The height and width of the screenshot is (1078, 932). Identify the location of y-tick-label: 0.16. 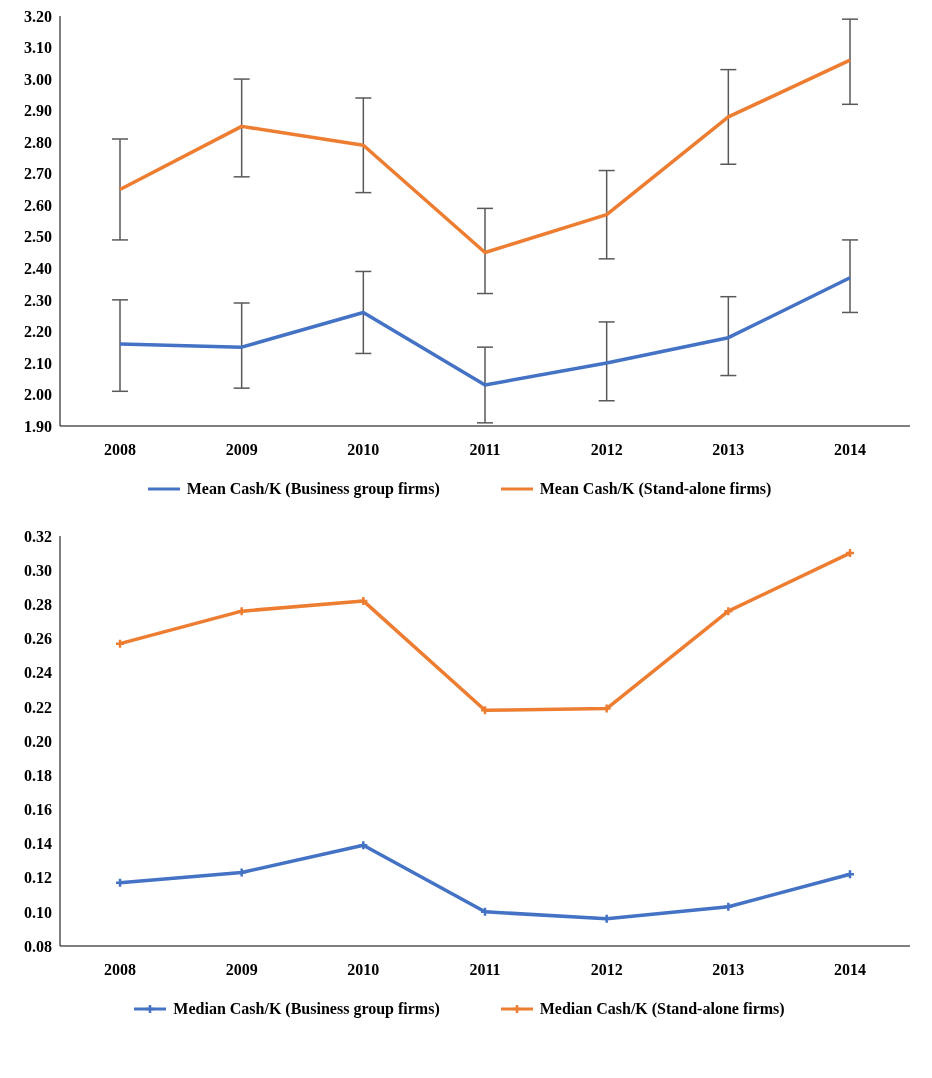
(38, 810).